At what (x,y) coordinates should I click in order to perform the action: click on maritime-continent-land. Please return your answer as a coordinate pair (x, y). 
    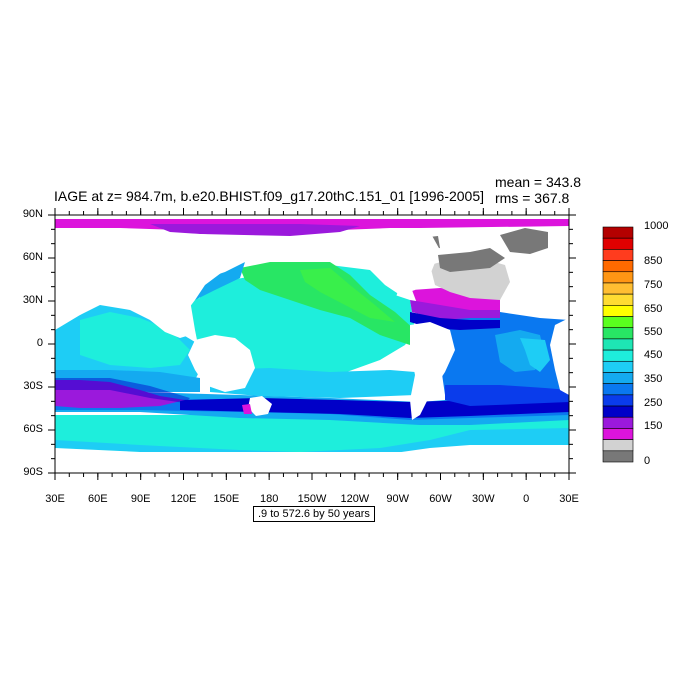
    Looking at the image, I should click on (170, 328).